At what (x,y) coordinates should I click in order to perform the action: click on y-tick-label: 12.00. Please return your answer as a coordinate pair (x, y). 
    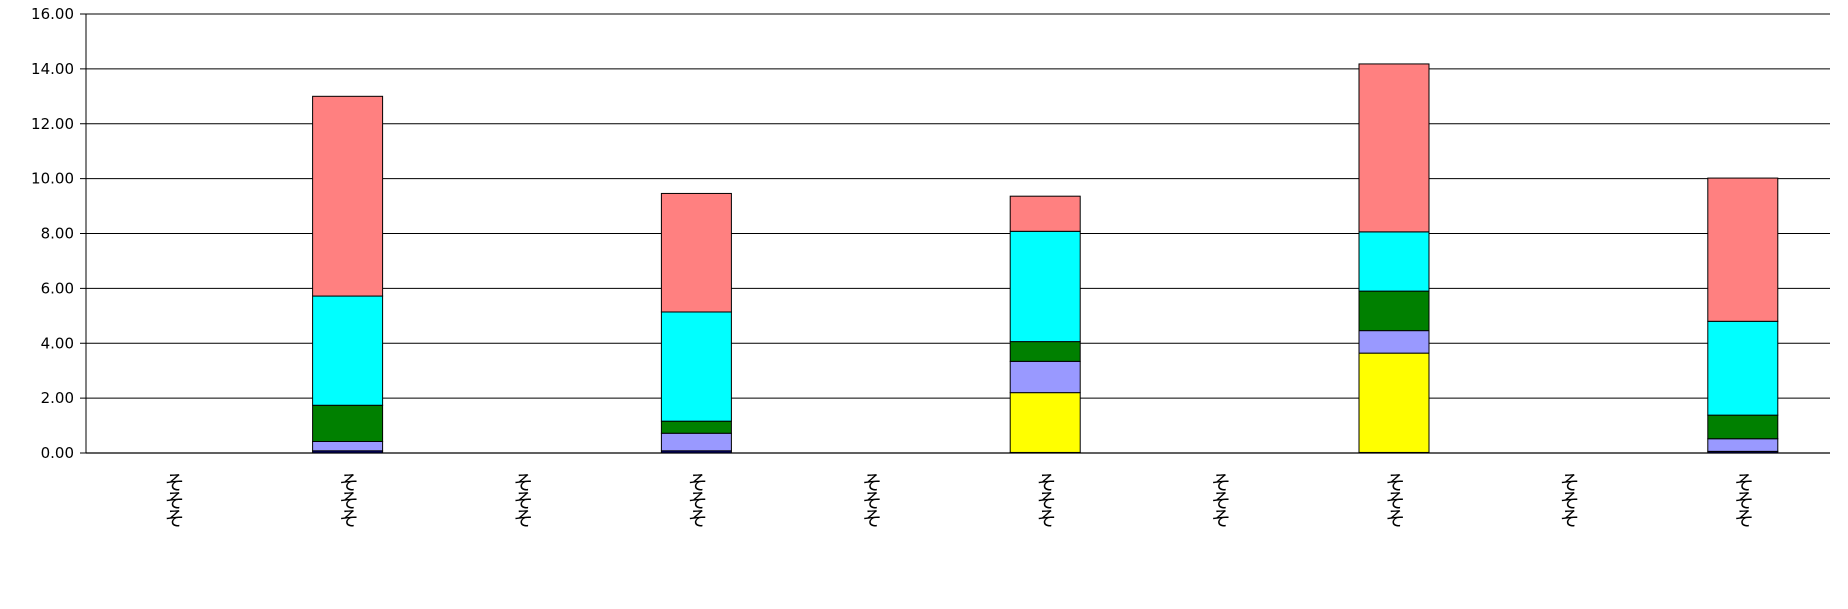
    Looking at the image, I should click on (52, 124).